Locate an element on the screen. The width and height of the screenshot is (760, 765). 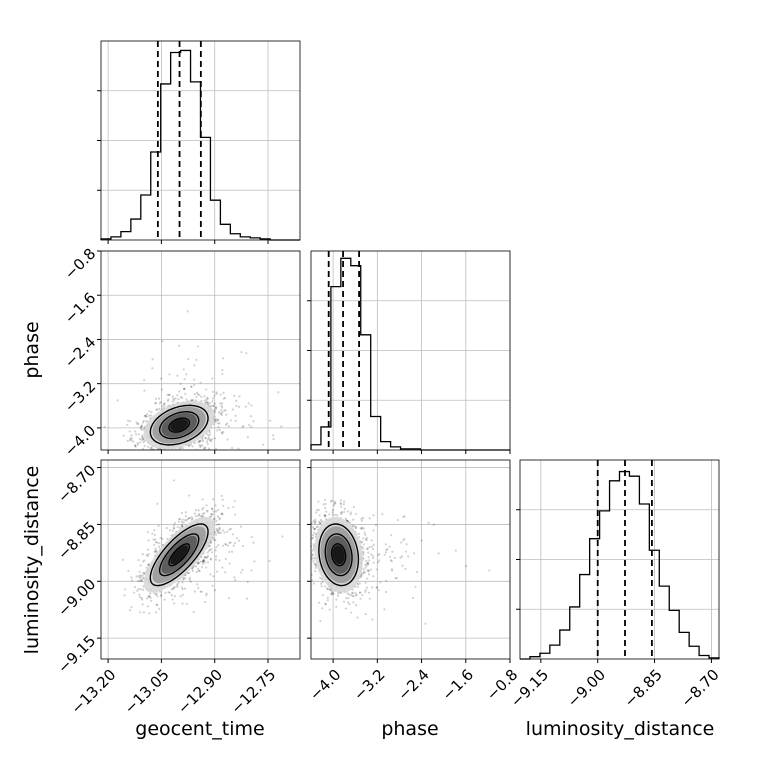
histogram-panel-luminosity_distance is located at coordinates (617, 561).